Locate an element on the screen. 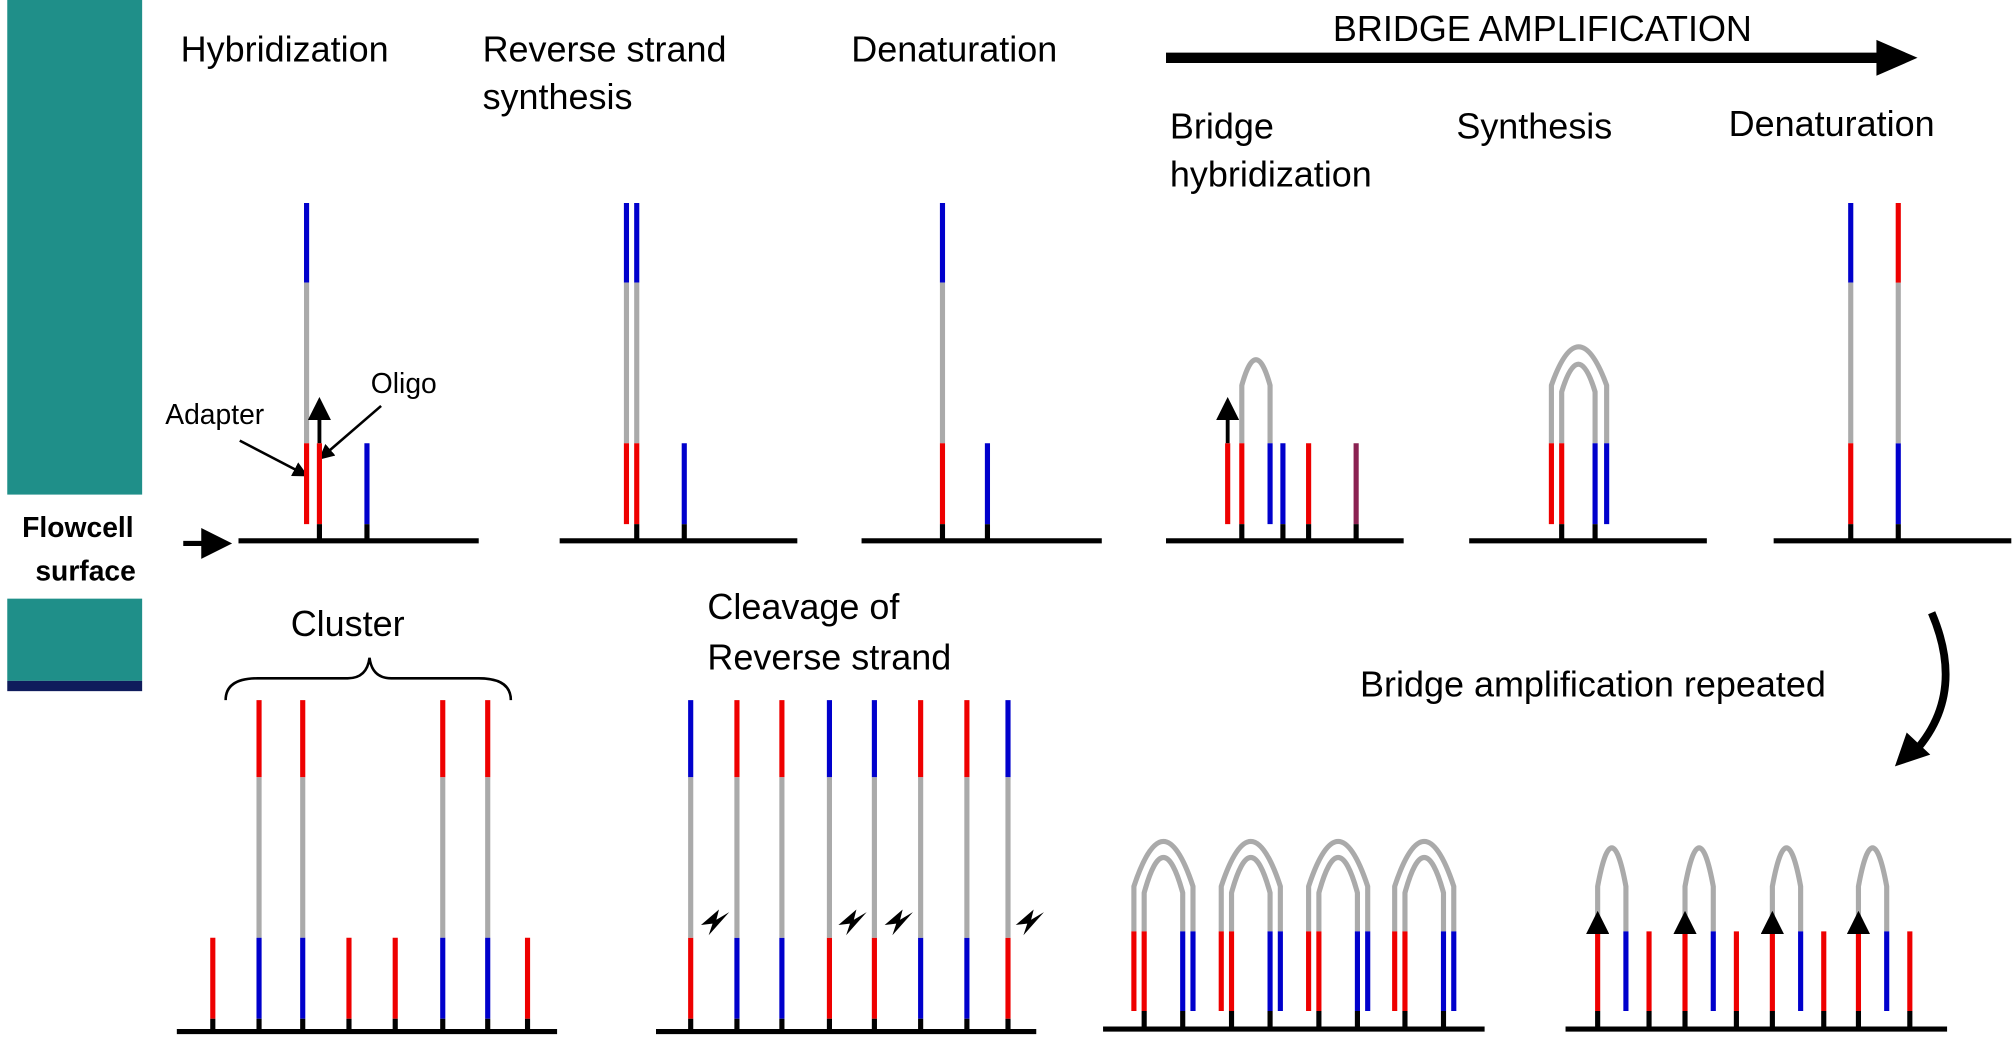 The width and height of the screenshot is (2016, 1038). step-title: Cluster is located at coordinates (348, 623).